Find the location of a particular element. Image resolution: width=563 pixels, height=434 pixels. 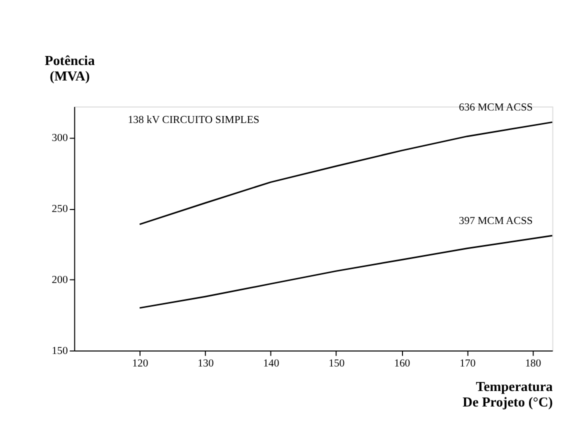

annotation: 138 kV CIRCUITO SIMPLES is located at coordinates (194, 120).